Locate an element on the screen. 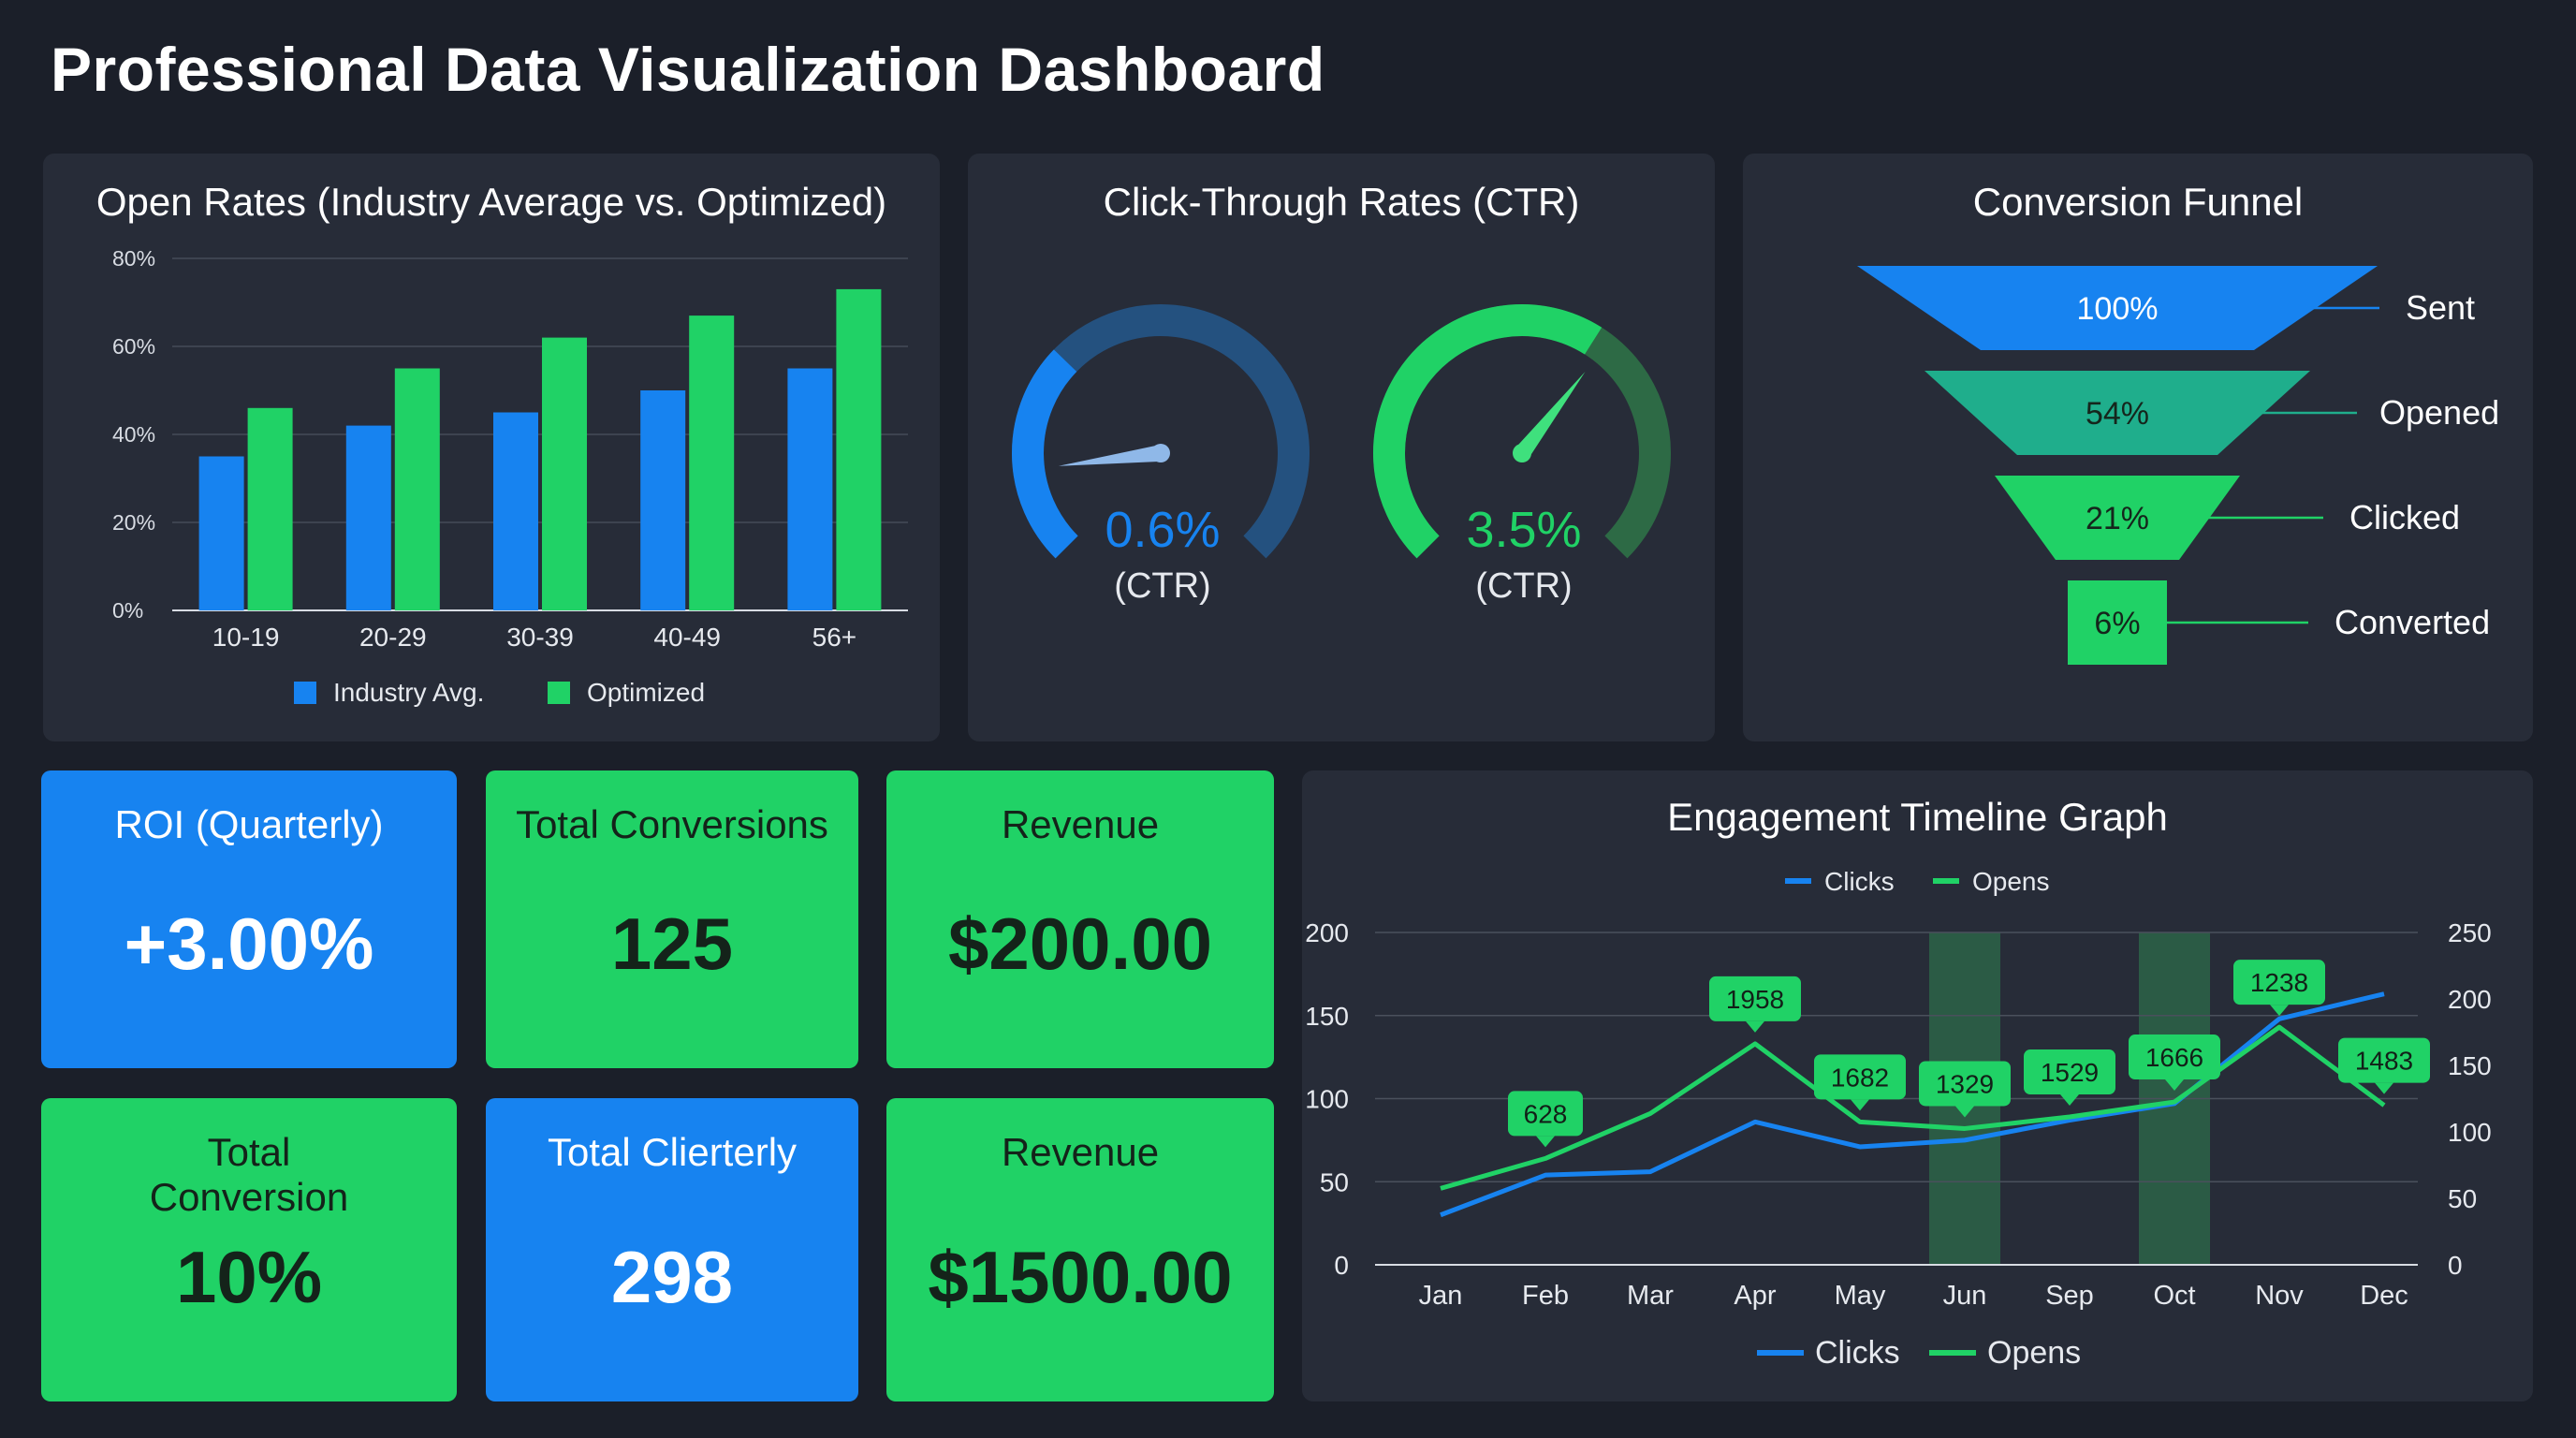  callout-label: 1529 is located at coordinates (2070, 1072).